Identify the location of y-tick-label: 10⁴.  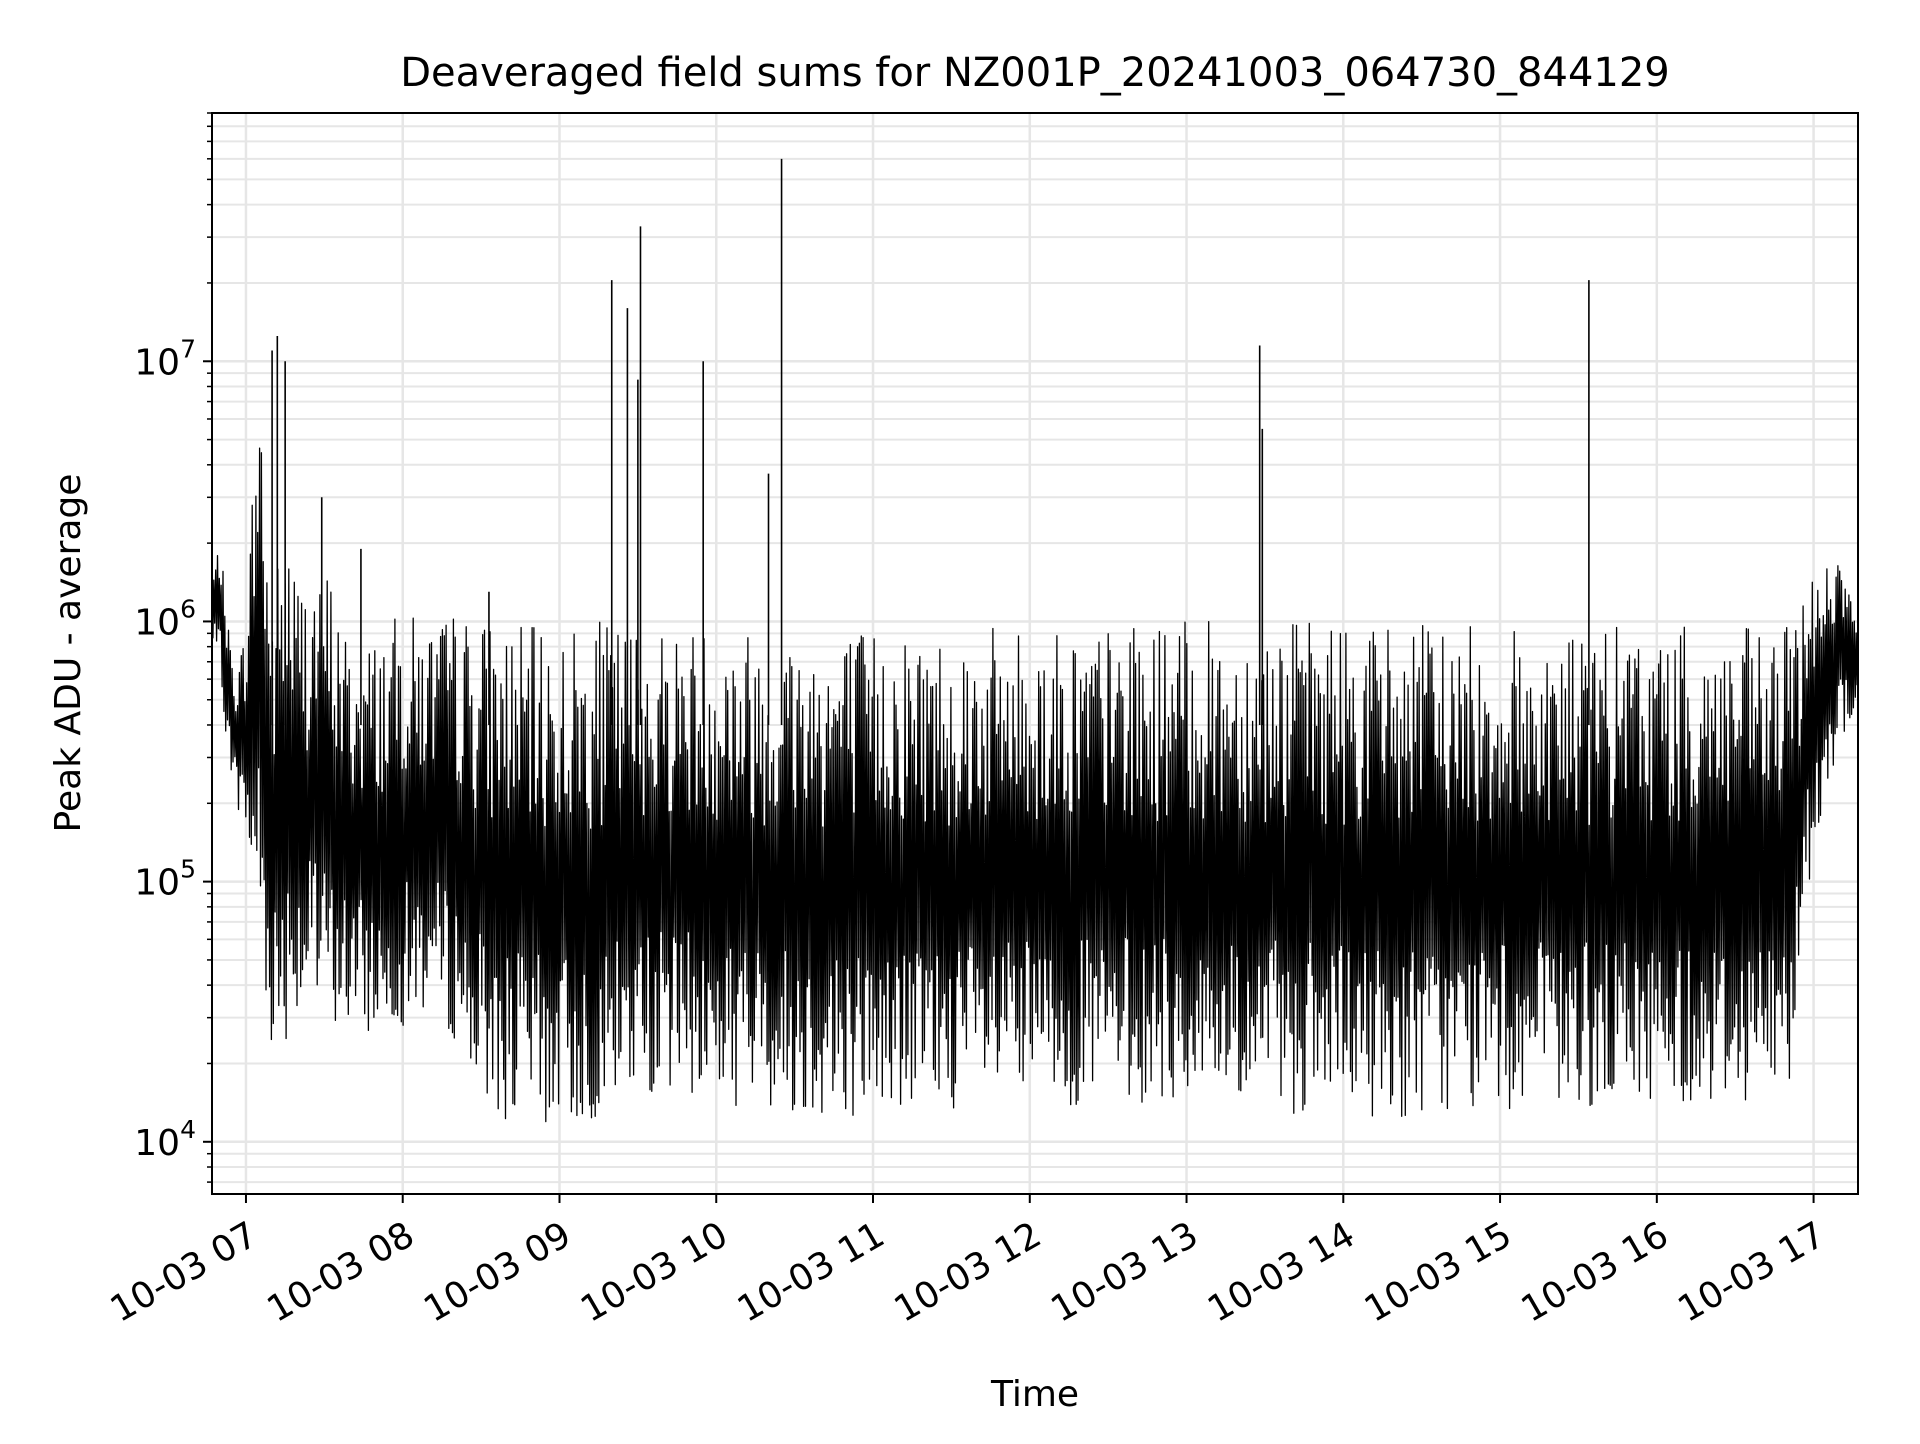
(165, 1139).